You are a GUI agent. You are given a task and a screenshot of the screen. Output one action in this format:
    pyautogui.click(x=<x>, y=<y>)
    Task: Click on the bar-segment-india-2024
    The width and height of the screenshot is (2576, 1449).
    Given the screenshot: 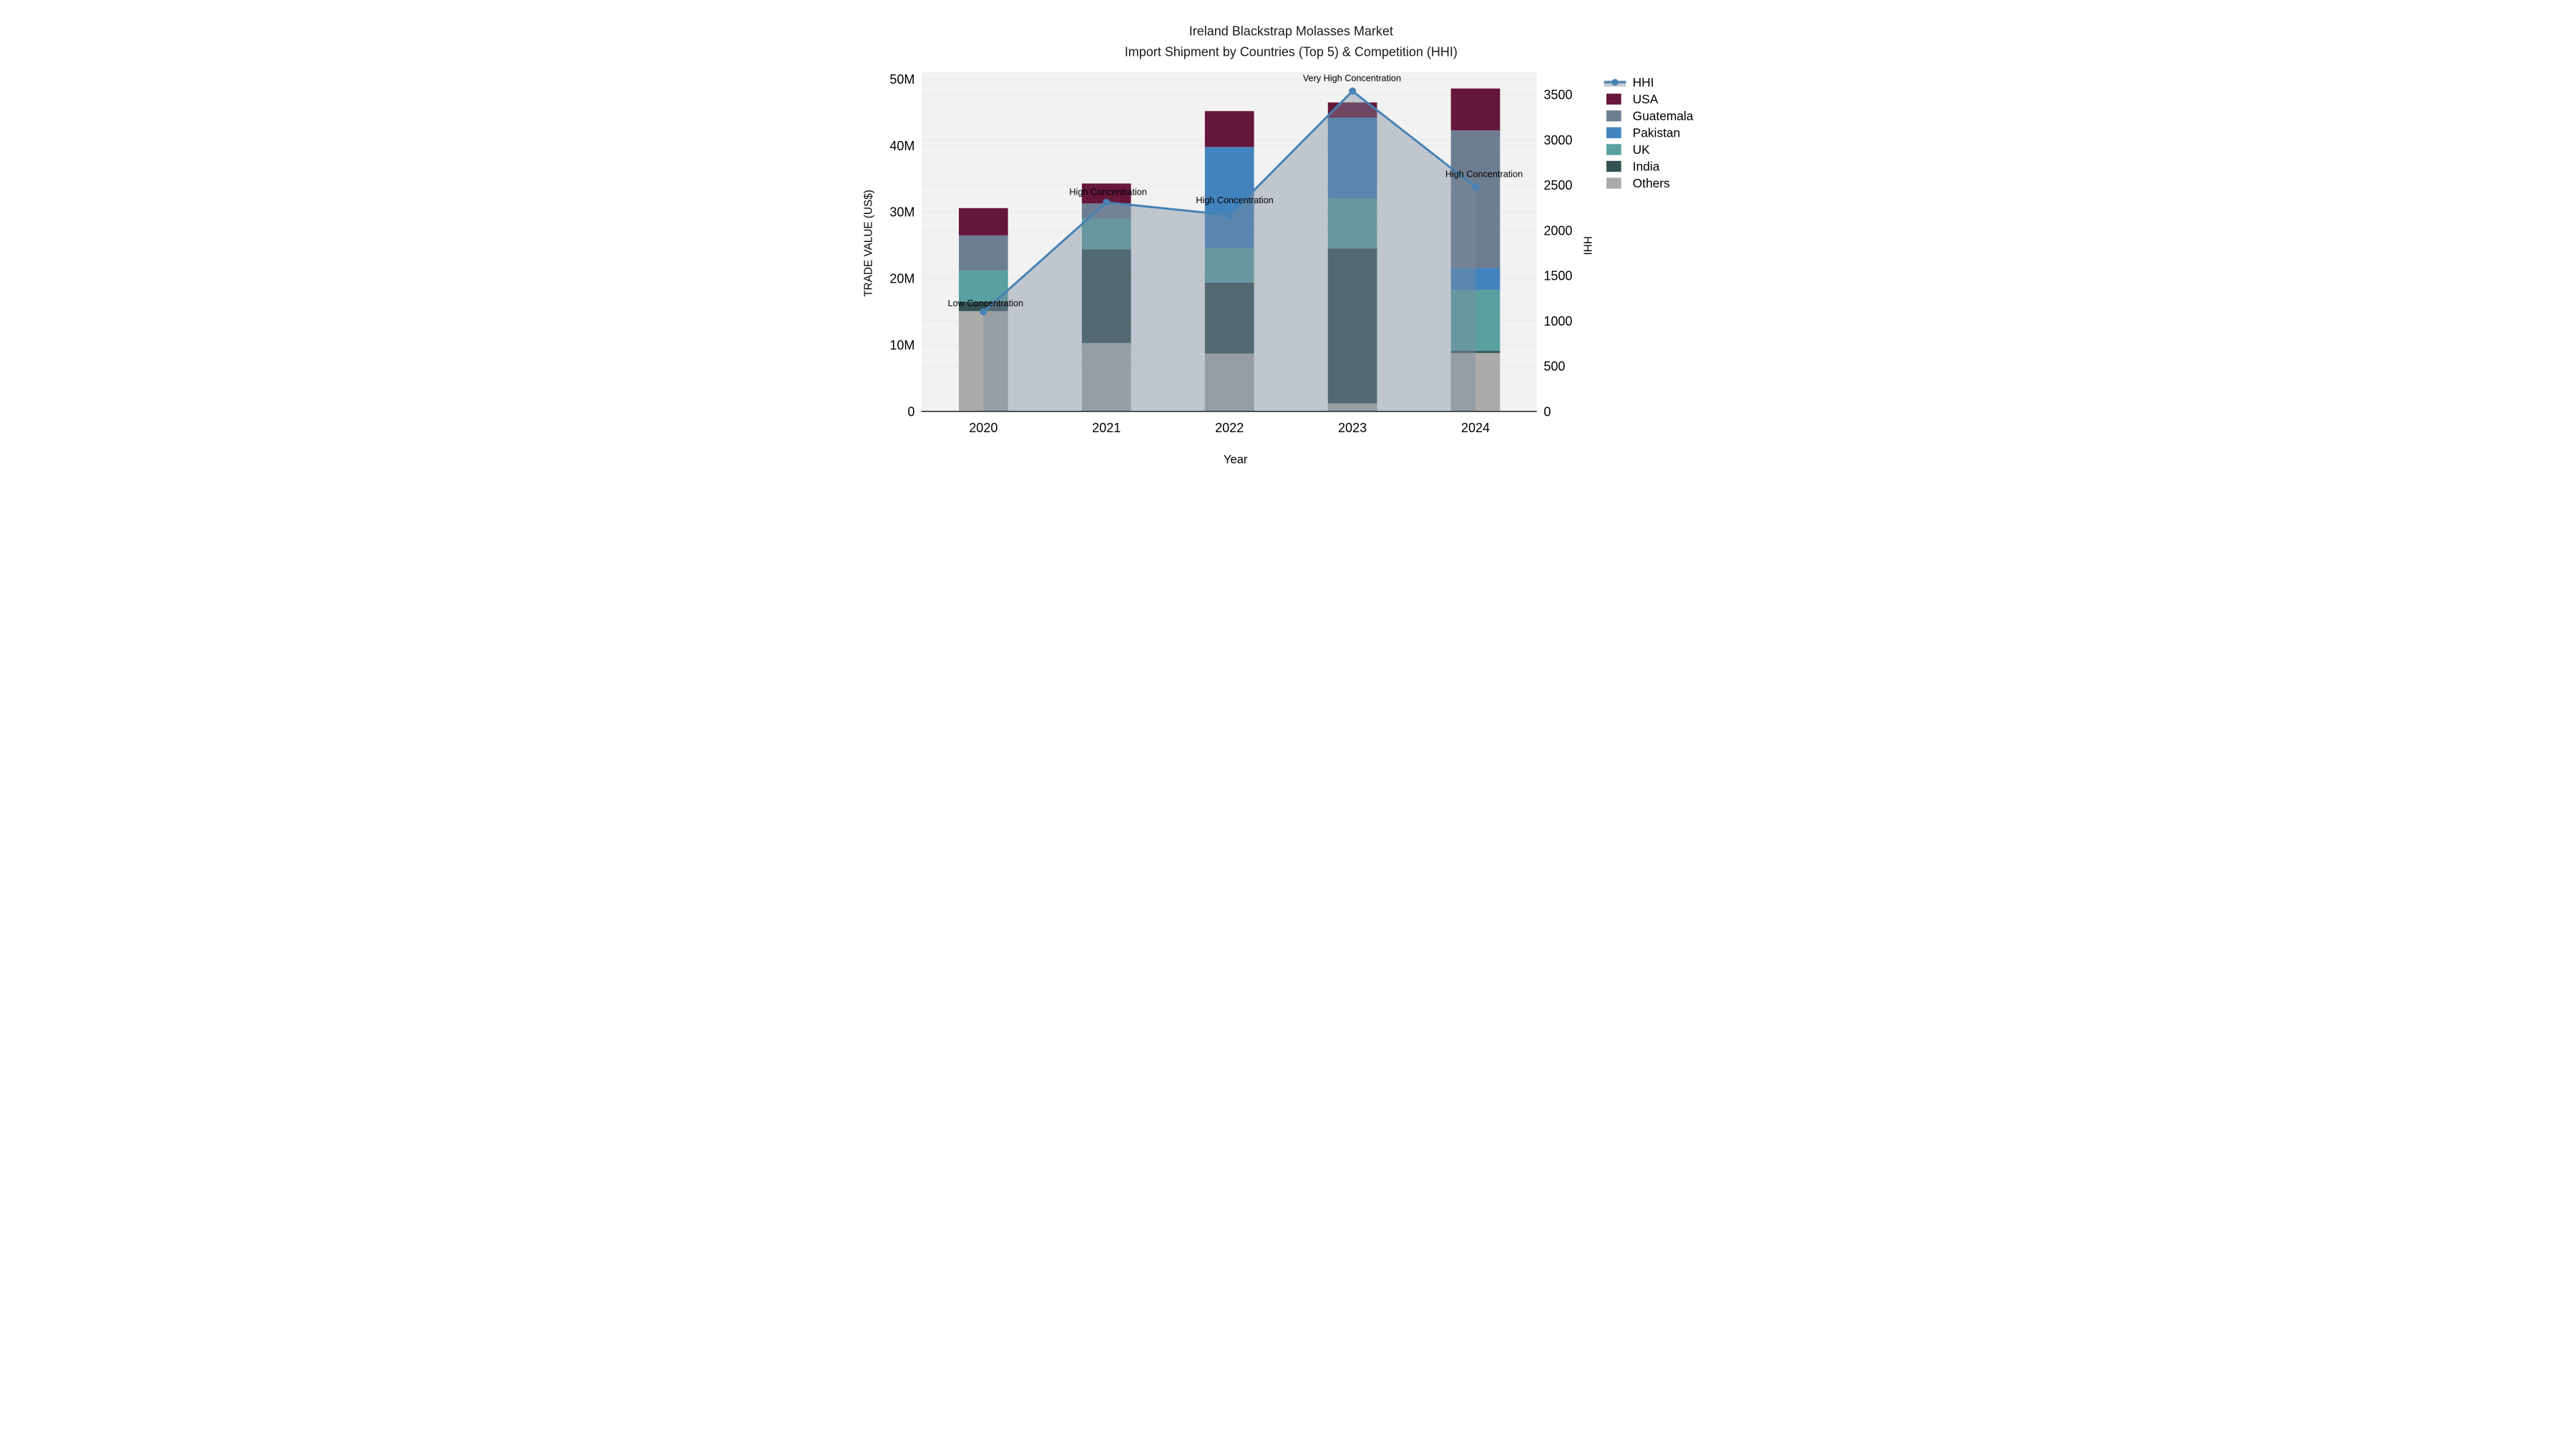 What is the action you would take?
    pyautogui.click(x=1475, y=352)
    